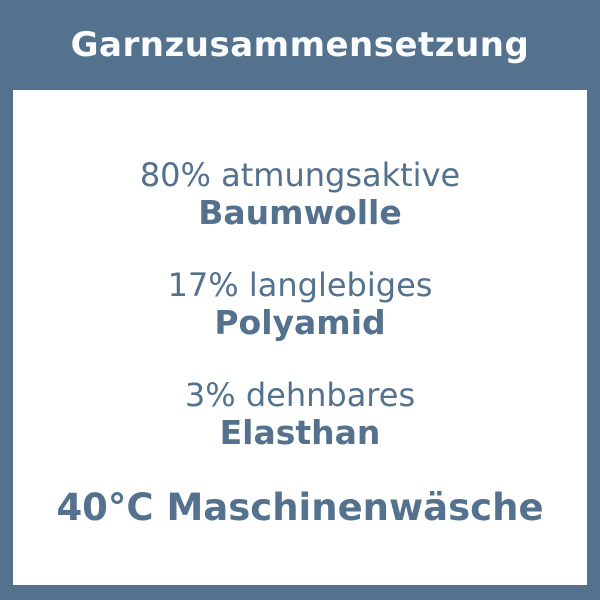 This screenshot has height=600, width=600. I want to click on composition-item-elastane: 3% dehnbares Elasthan, so click(300, 413).